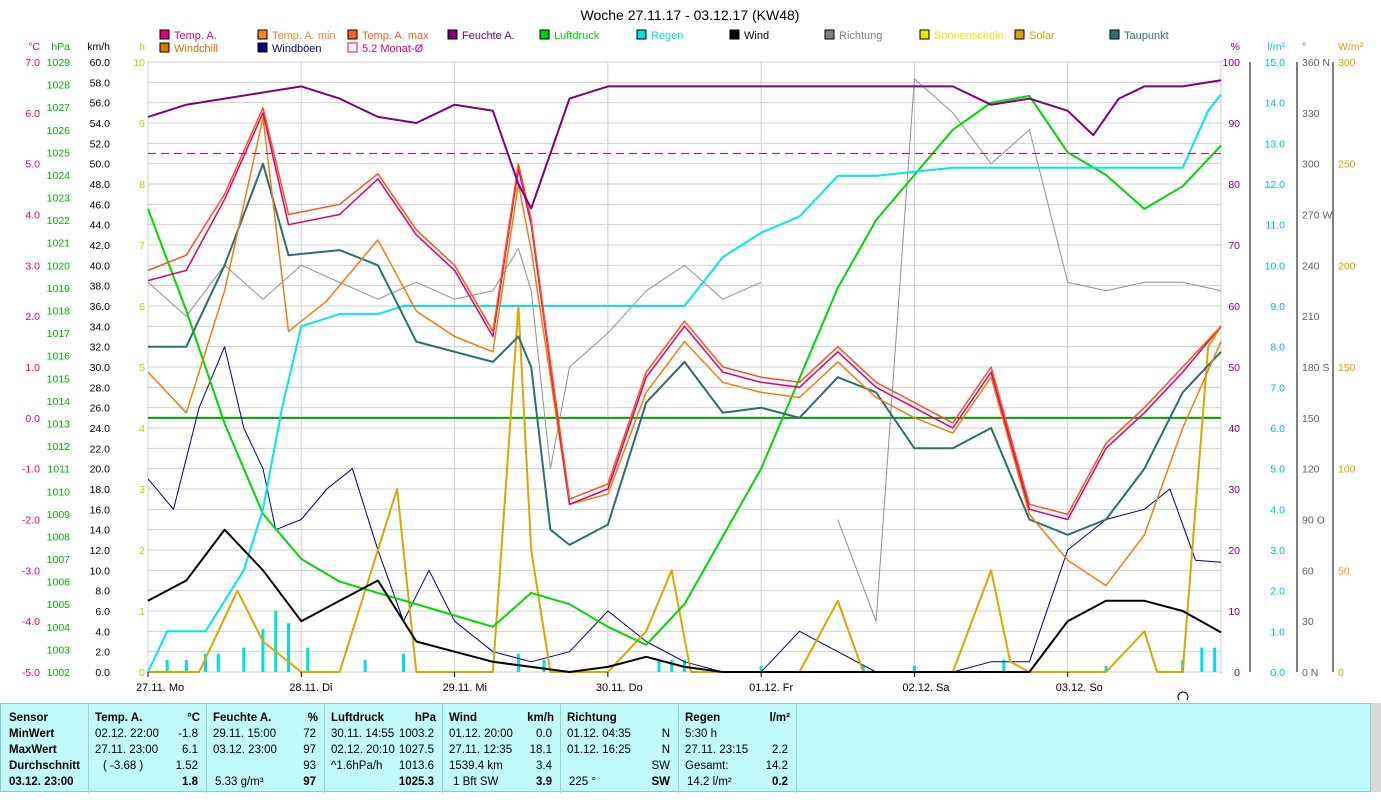 This screenshot has width=1381, height=800. What do you see at coordinates (100, 165) in the screenshot?
I see `axis-tick-wind: 50.0` at bounding box center [100, 165].